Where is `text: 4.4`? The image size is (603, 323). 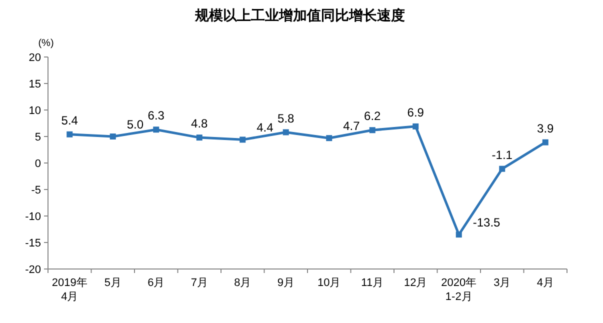
text: 4.4 is located at coordinates (265, 127).